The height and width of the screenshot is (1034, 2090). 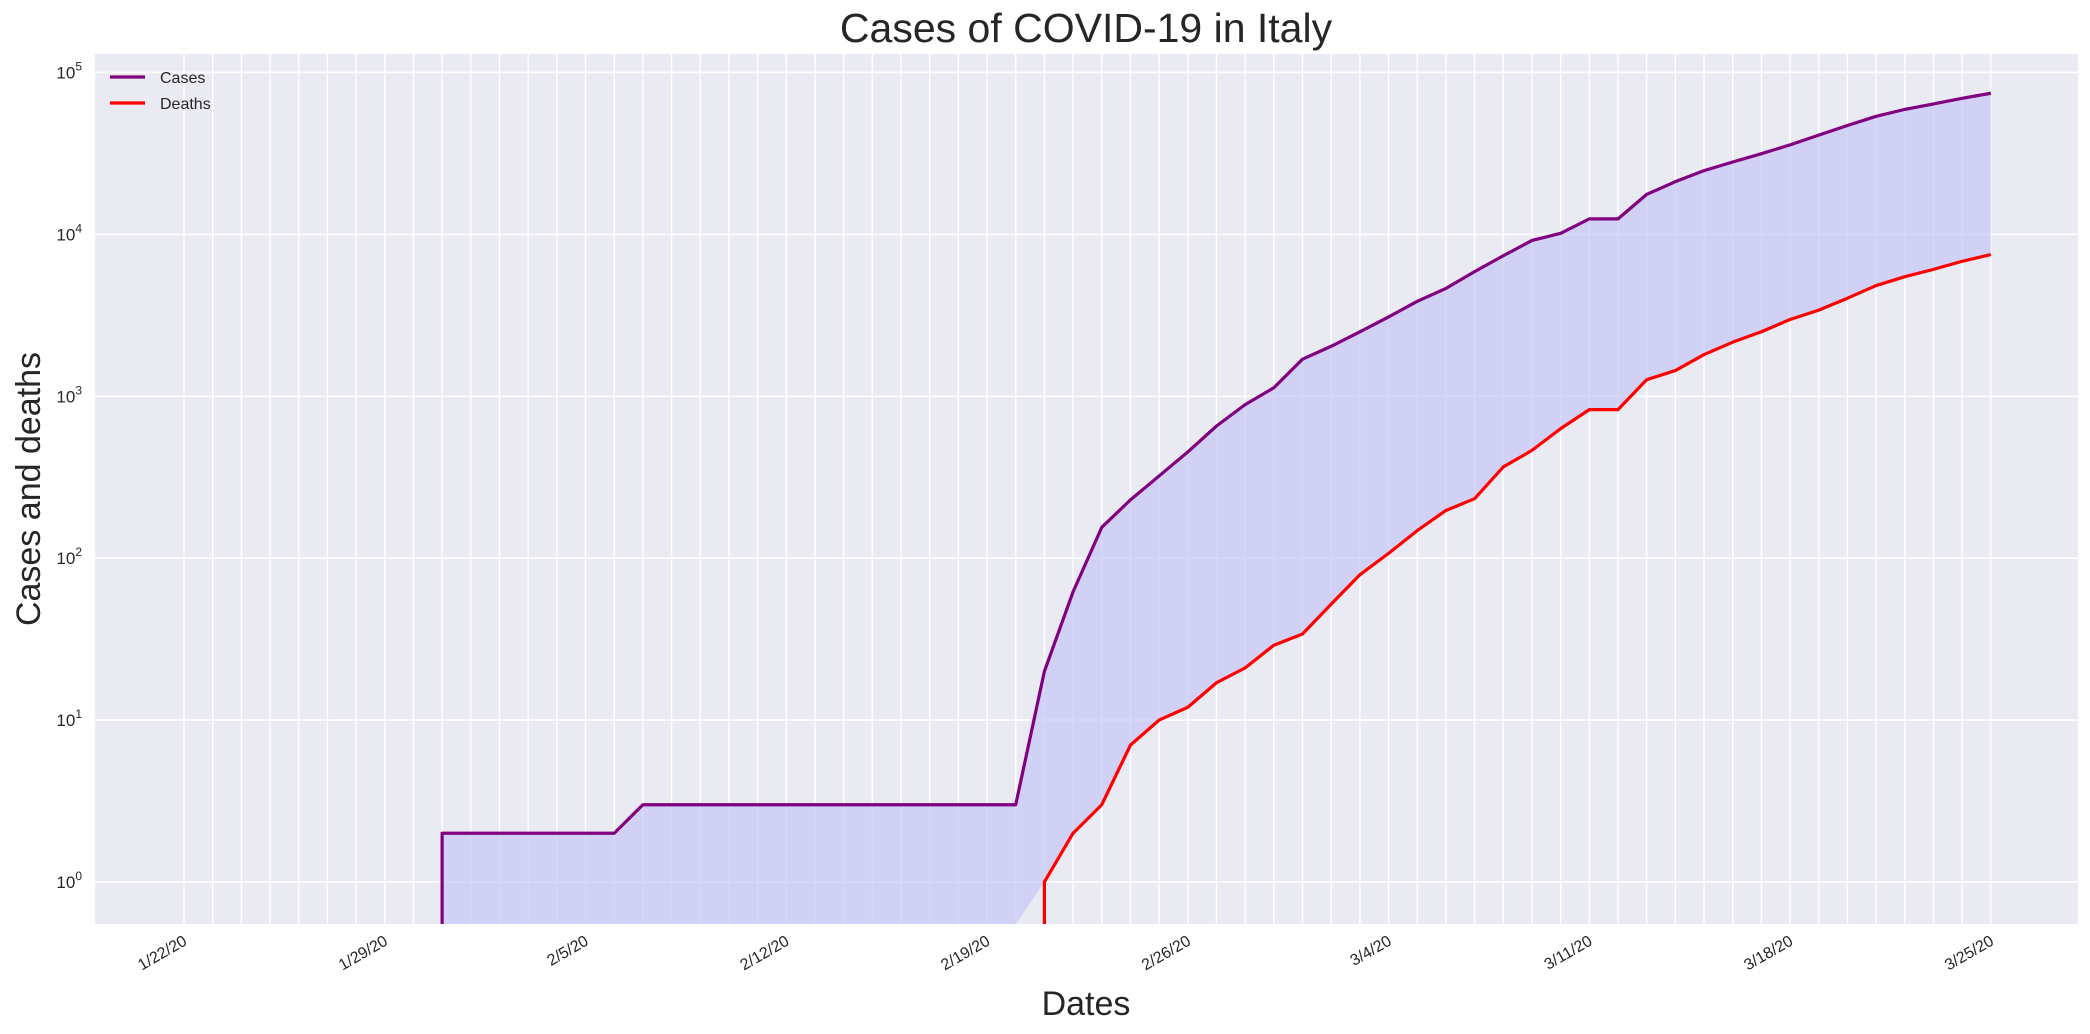 I want to click on y-tick-labels: 10⁰ 10¹ 10² 10³ 10⁴ 10⁵, so click(x=69, y=475).